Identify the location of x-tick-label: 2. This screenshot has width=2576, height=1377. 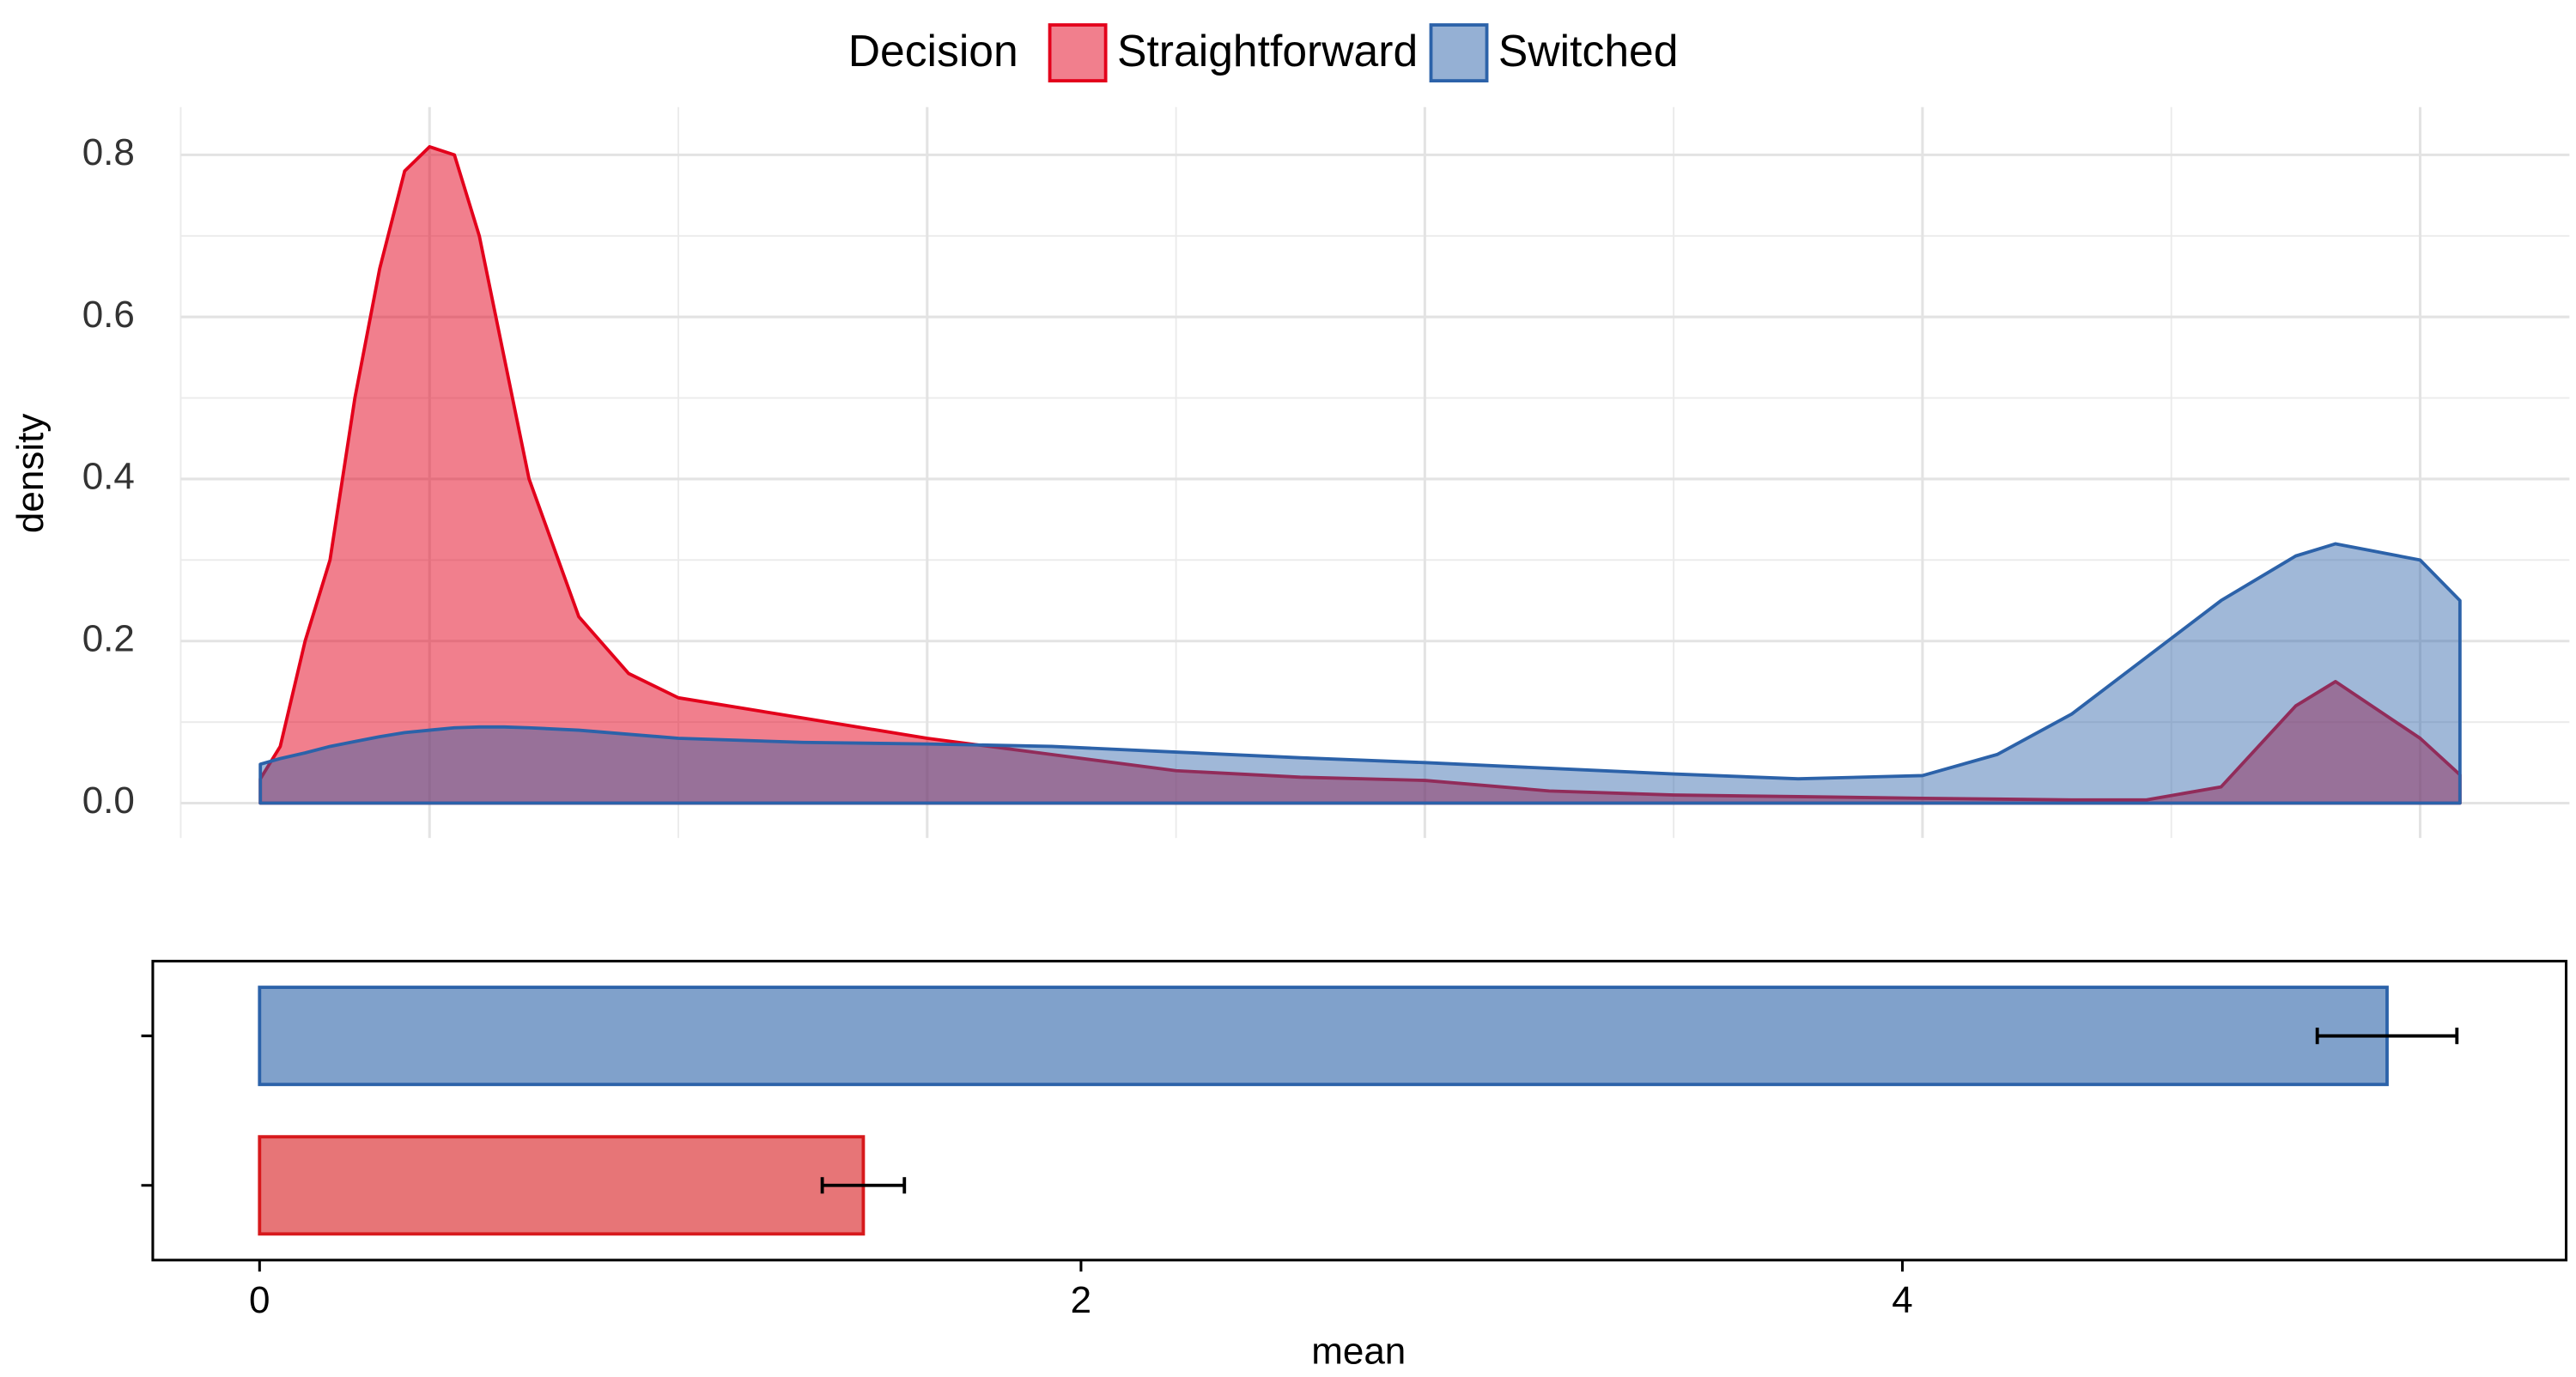
(1081, 1300).